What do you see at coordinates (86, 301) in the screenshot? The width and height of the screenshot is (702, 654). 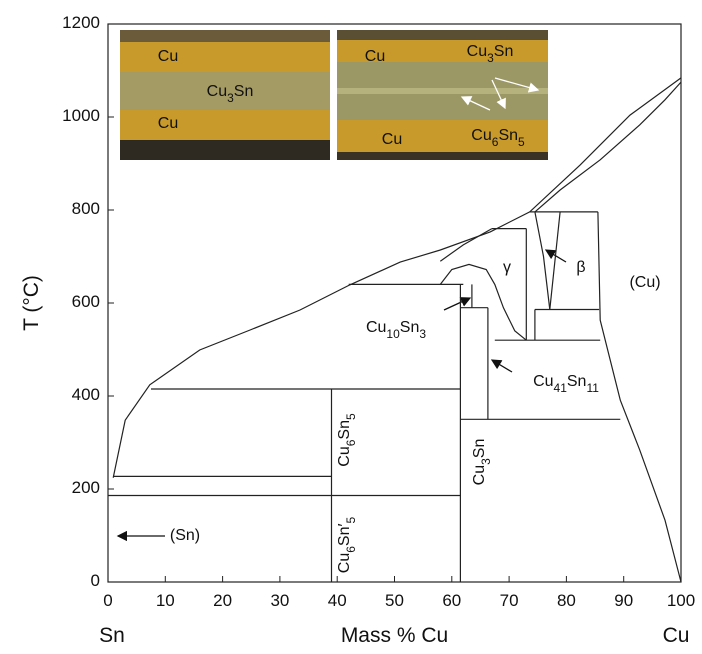 I see `y-tick-label: 600` at bounding box center [86, 301].